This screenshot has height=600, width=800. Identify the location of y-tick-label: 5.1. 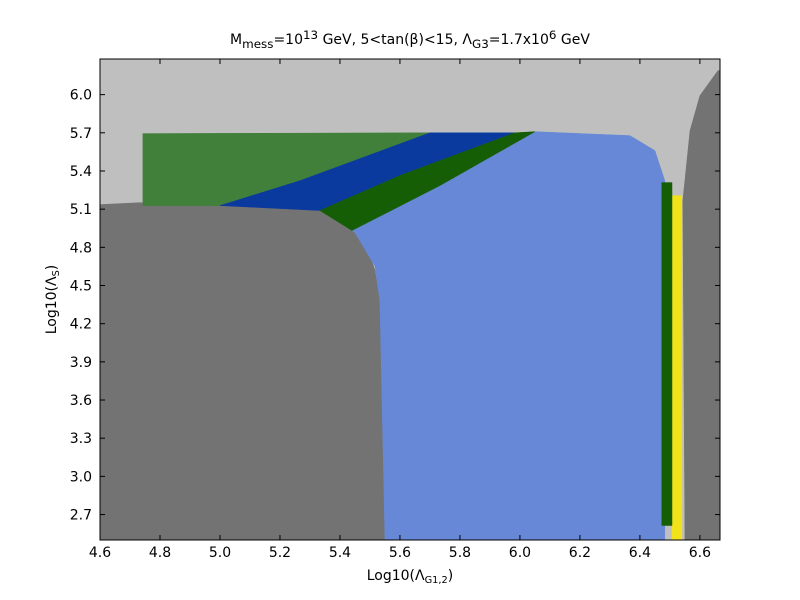
(81, 210).